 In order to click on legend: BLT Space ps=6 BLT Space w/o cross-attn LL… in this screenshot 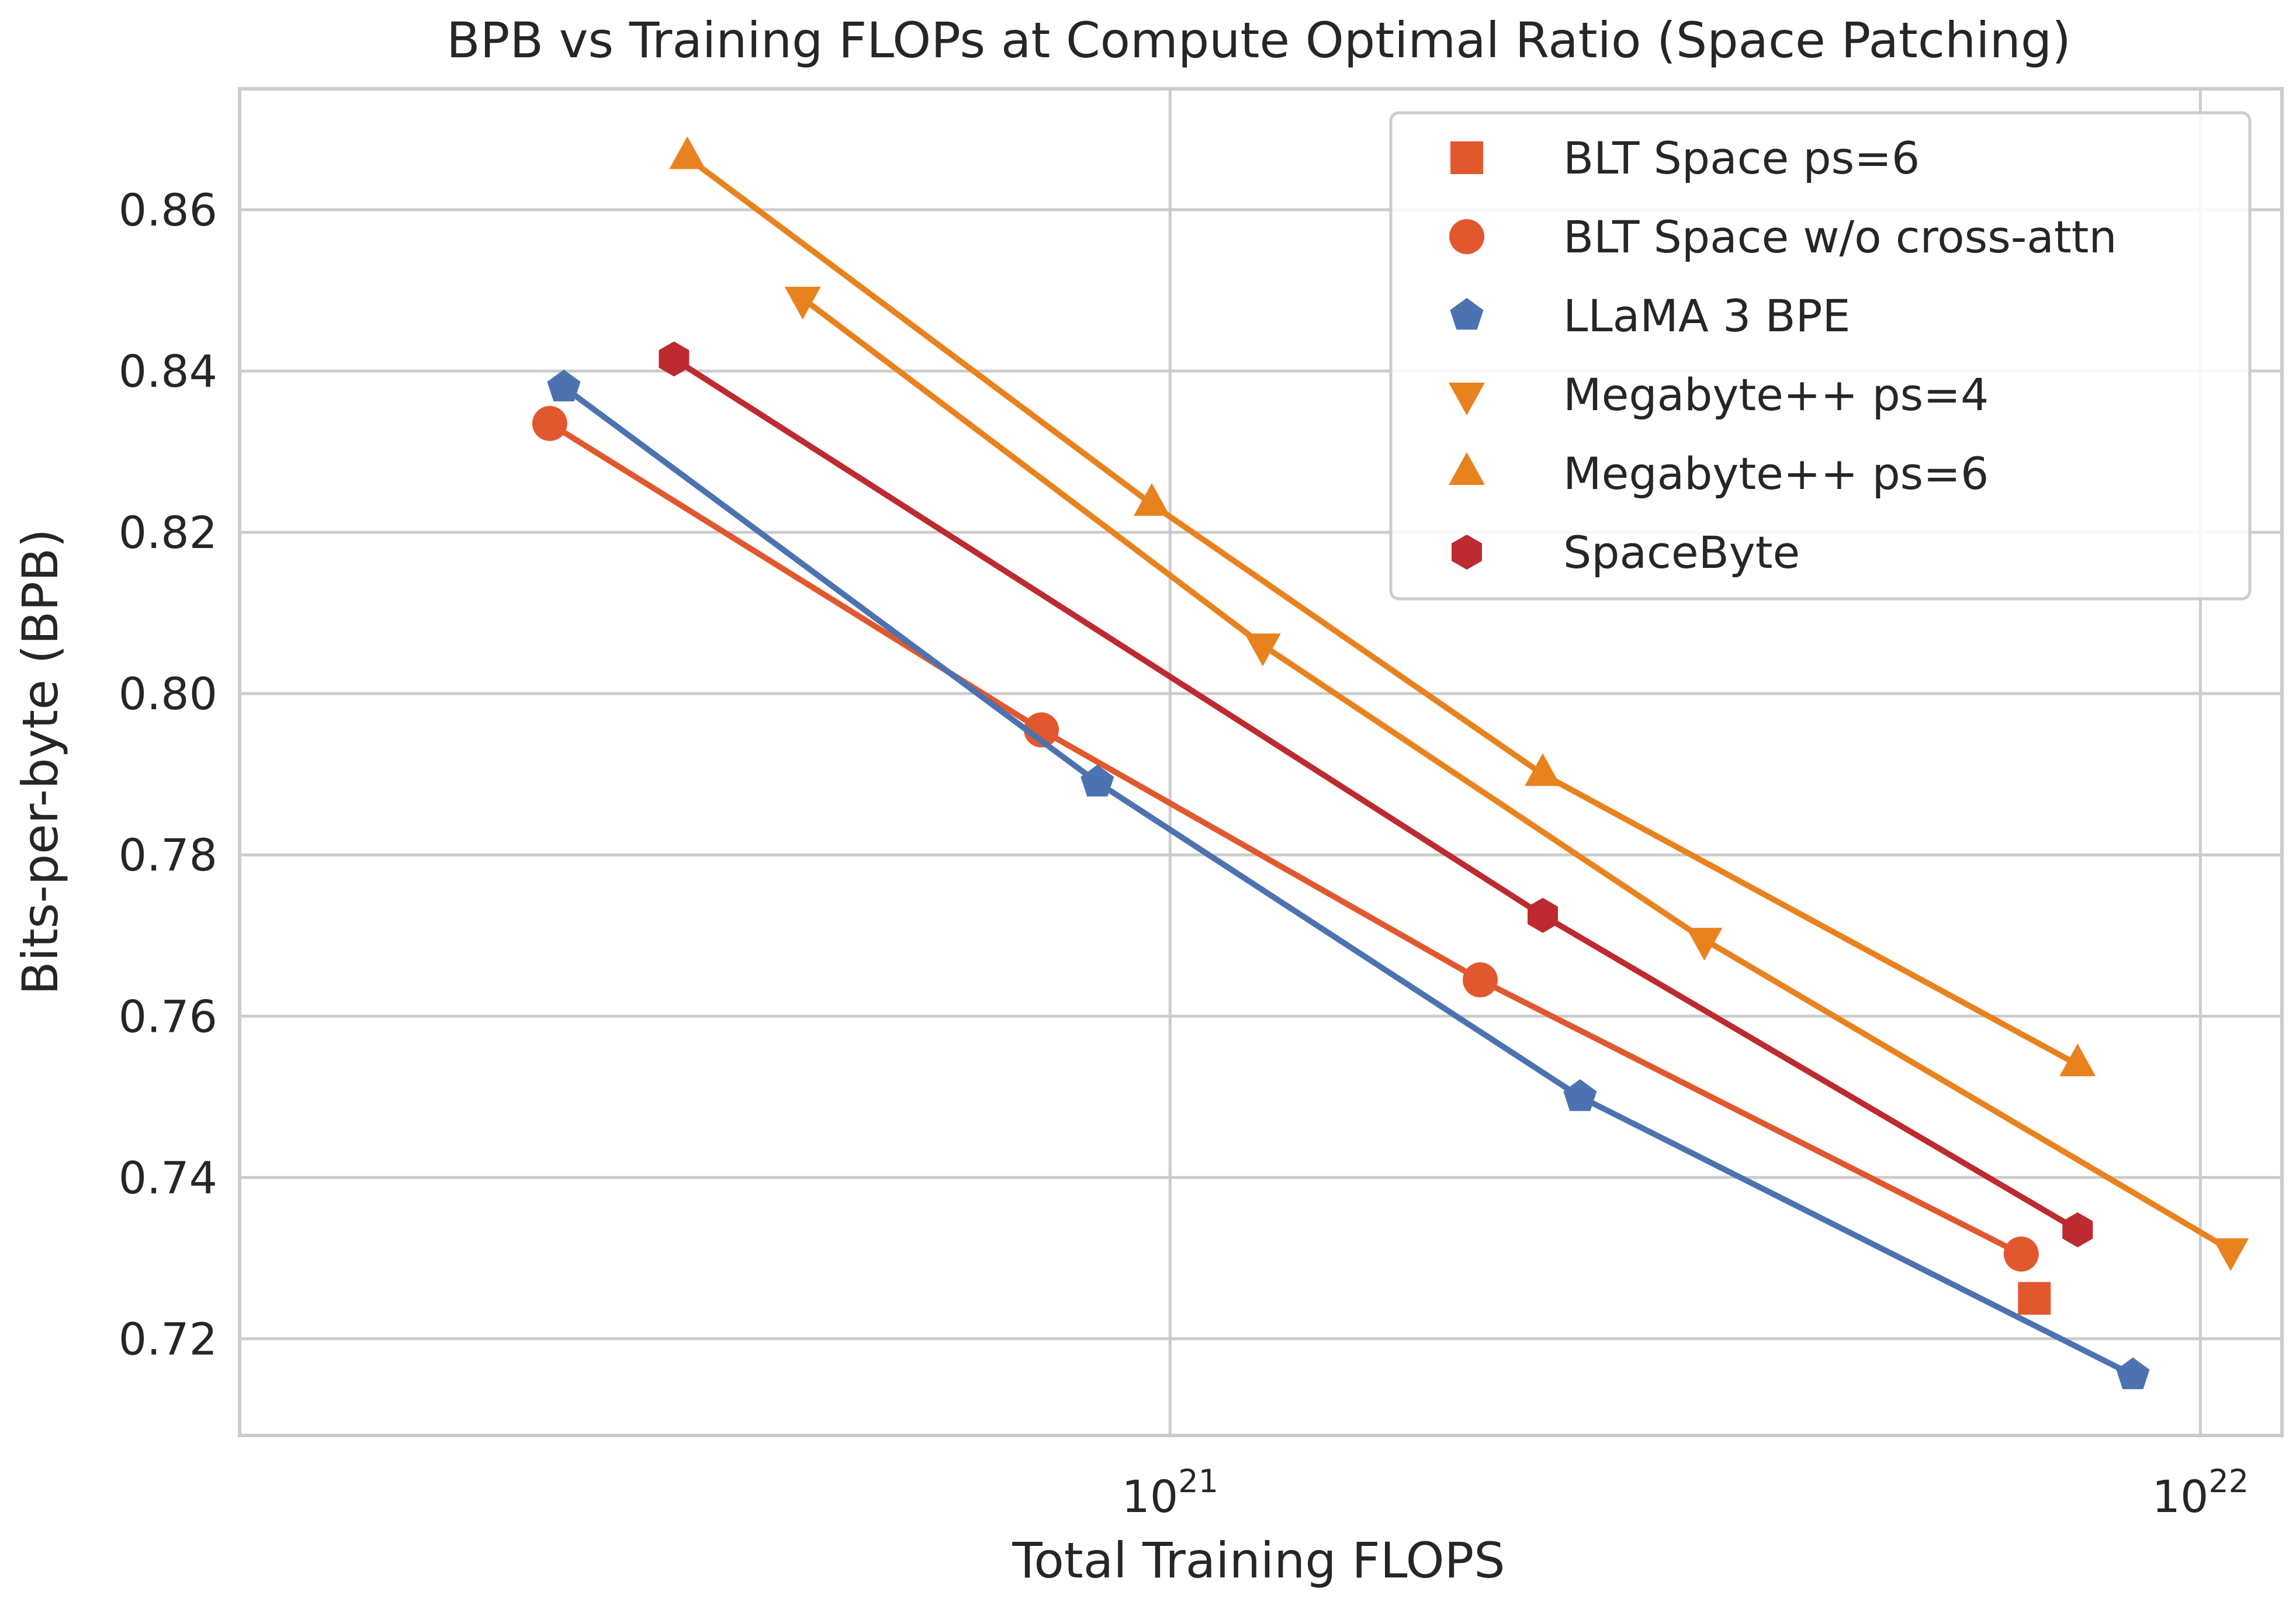, I will do `click(1821, 356)`.